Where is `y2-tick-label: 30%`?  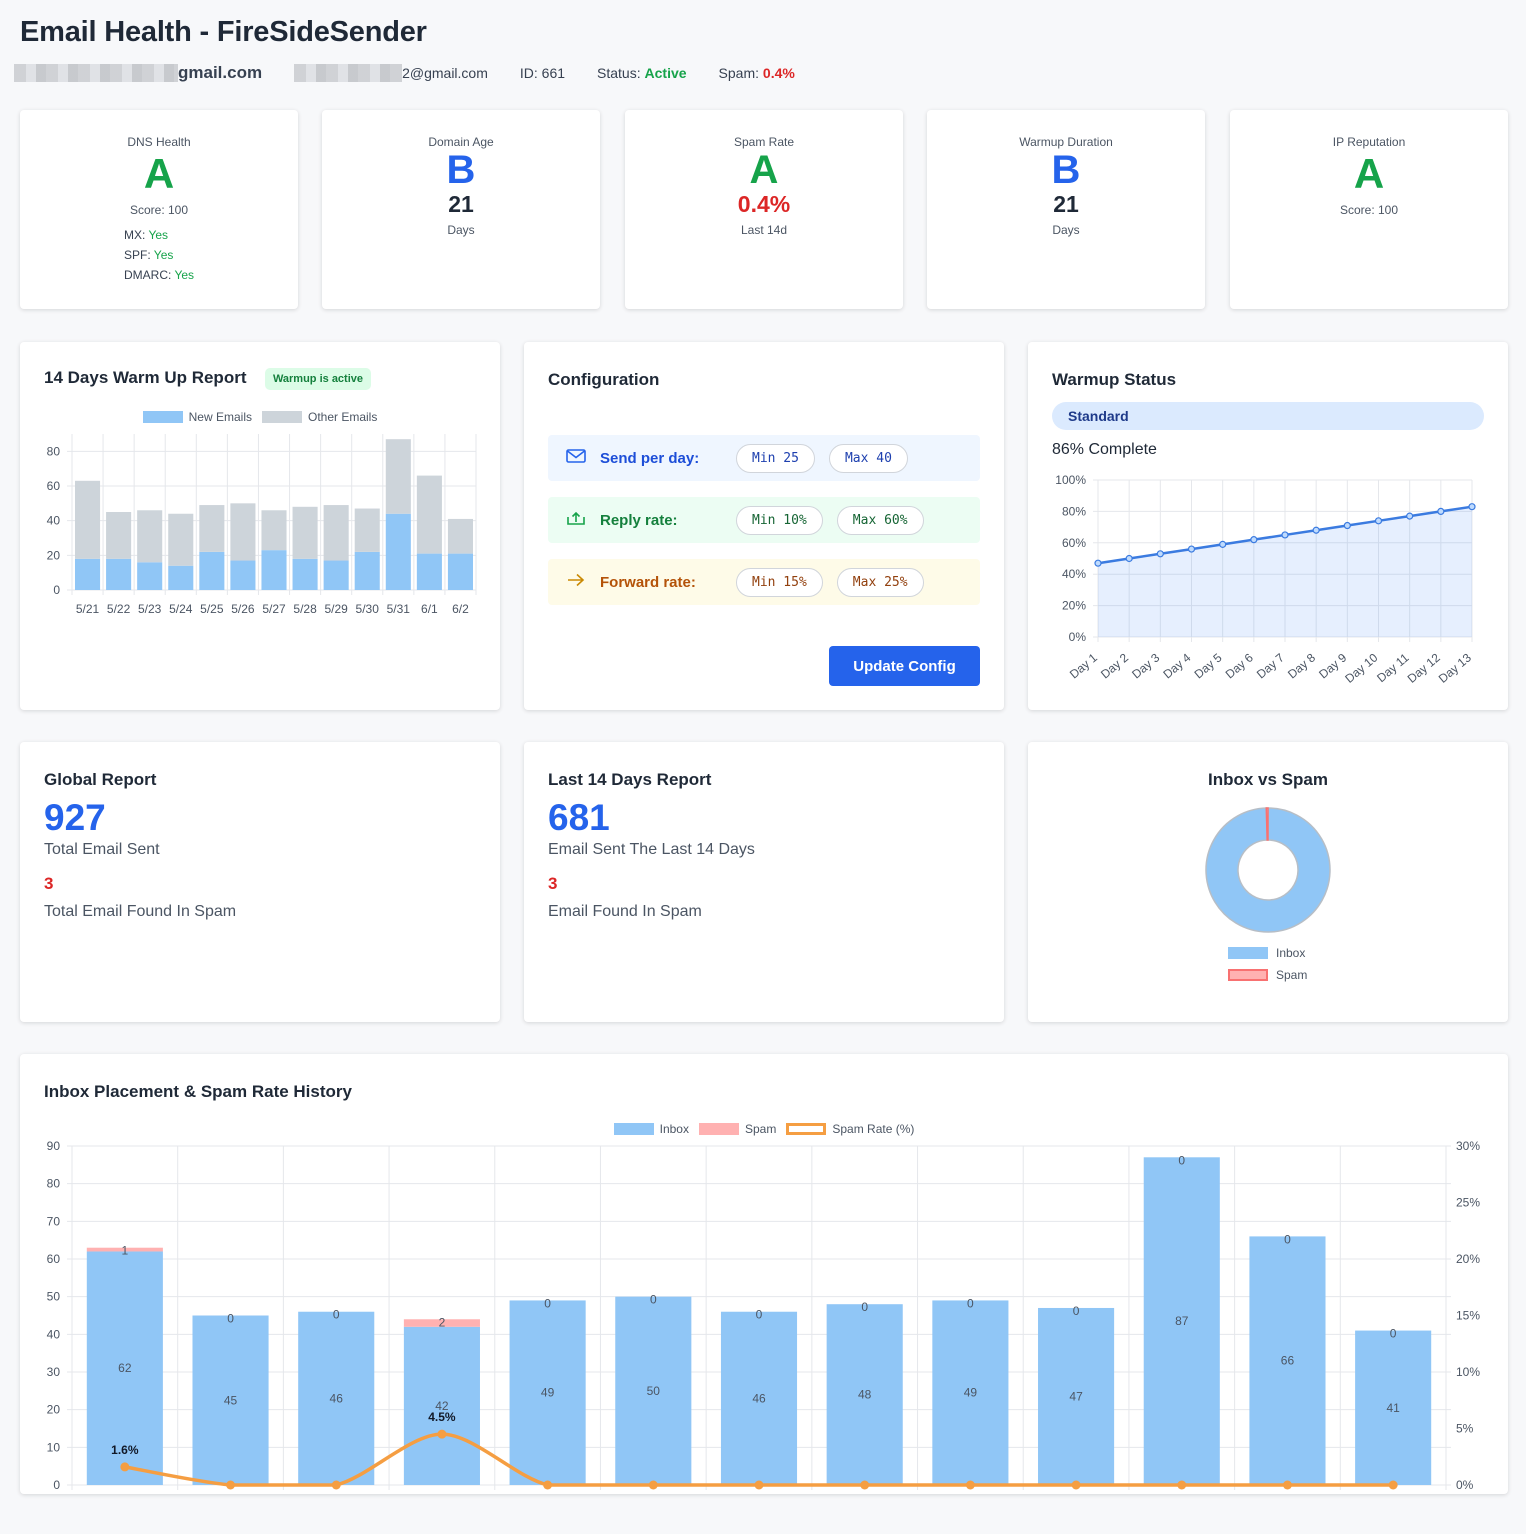
y2-tick-label: 30% is located at coordinates (1468, 1146).